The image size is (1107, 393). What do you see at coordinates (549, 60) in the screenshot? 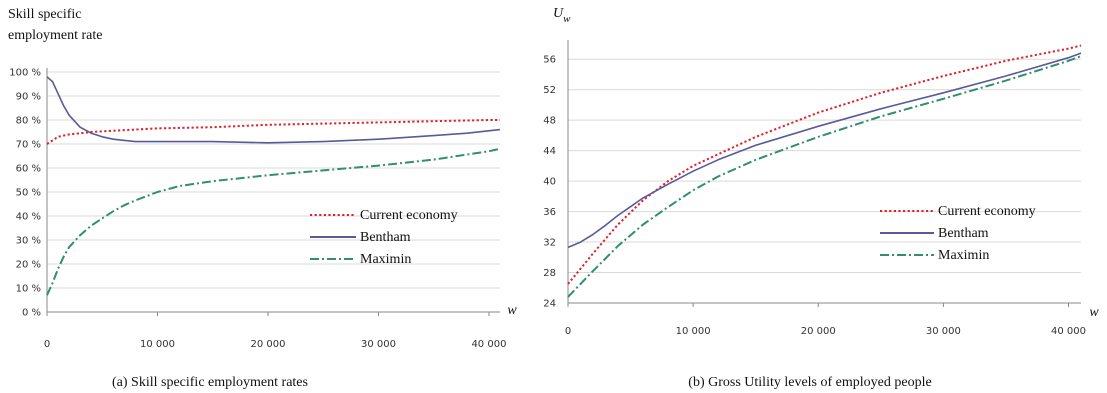
I see `y-tick-label: 56` at bounding box center [549, 60].